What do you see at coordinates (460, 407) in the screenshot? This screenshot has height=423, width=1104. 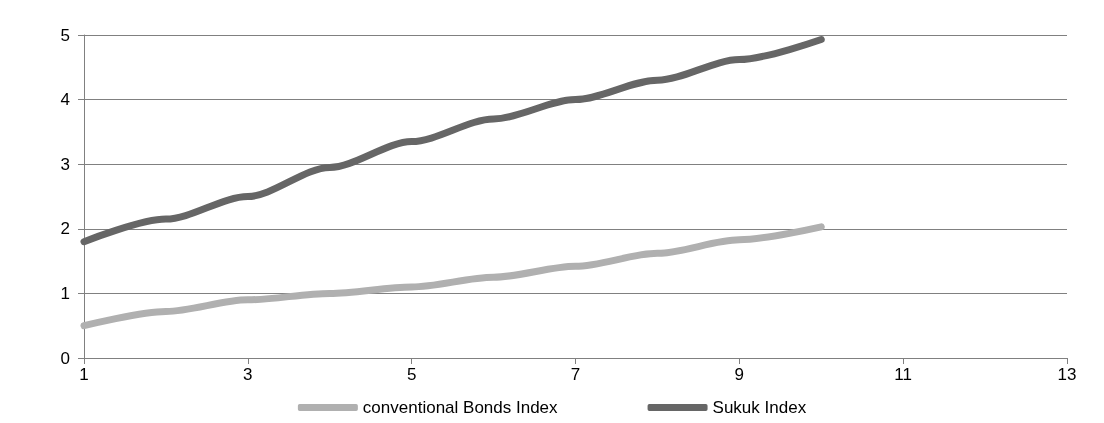 I see `legend-label: conventional Bonds Index` at bounding box center [460, 407].